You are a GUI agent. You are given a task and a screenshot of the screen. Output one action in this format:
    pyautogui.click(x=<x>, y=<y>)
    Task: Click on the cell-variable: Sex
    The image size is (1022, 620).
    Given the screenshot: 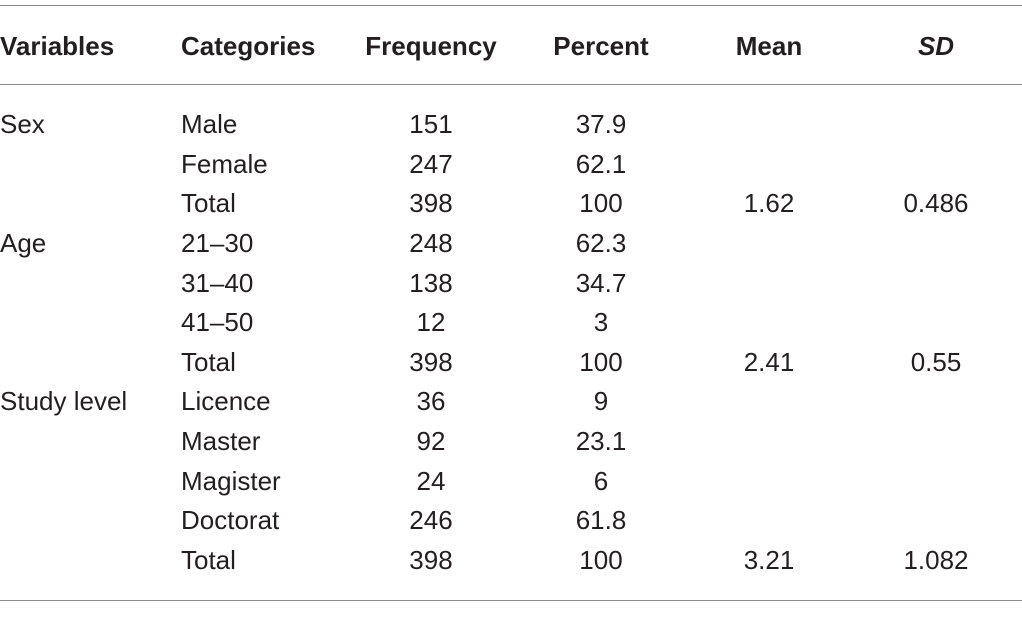 What is the action you would take?
    pyautogui.click(x=22, y=124)
    